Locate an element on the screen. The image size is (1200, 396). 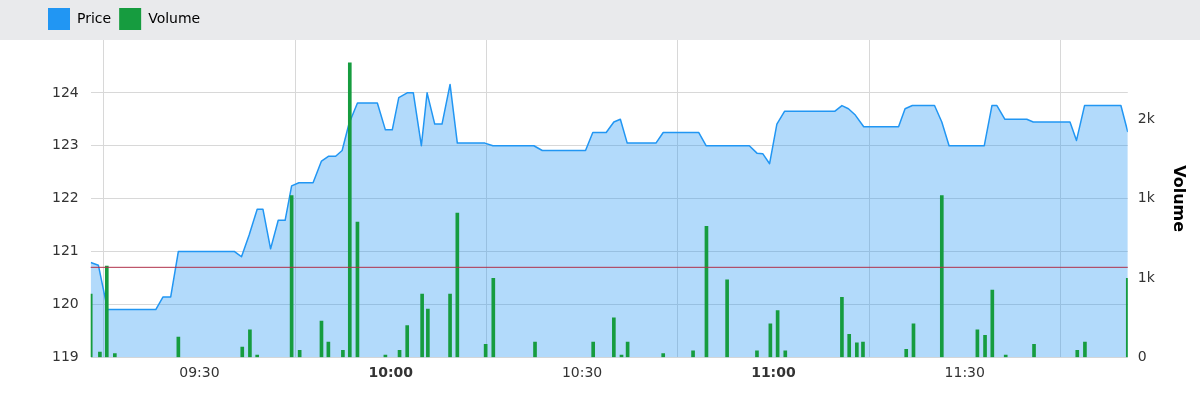
legend-label: Volume is located at coordinates (174, 17).